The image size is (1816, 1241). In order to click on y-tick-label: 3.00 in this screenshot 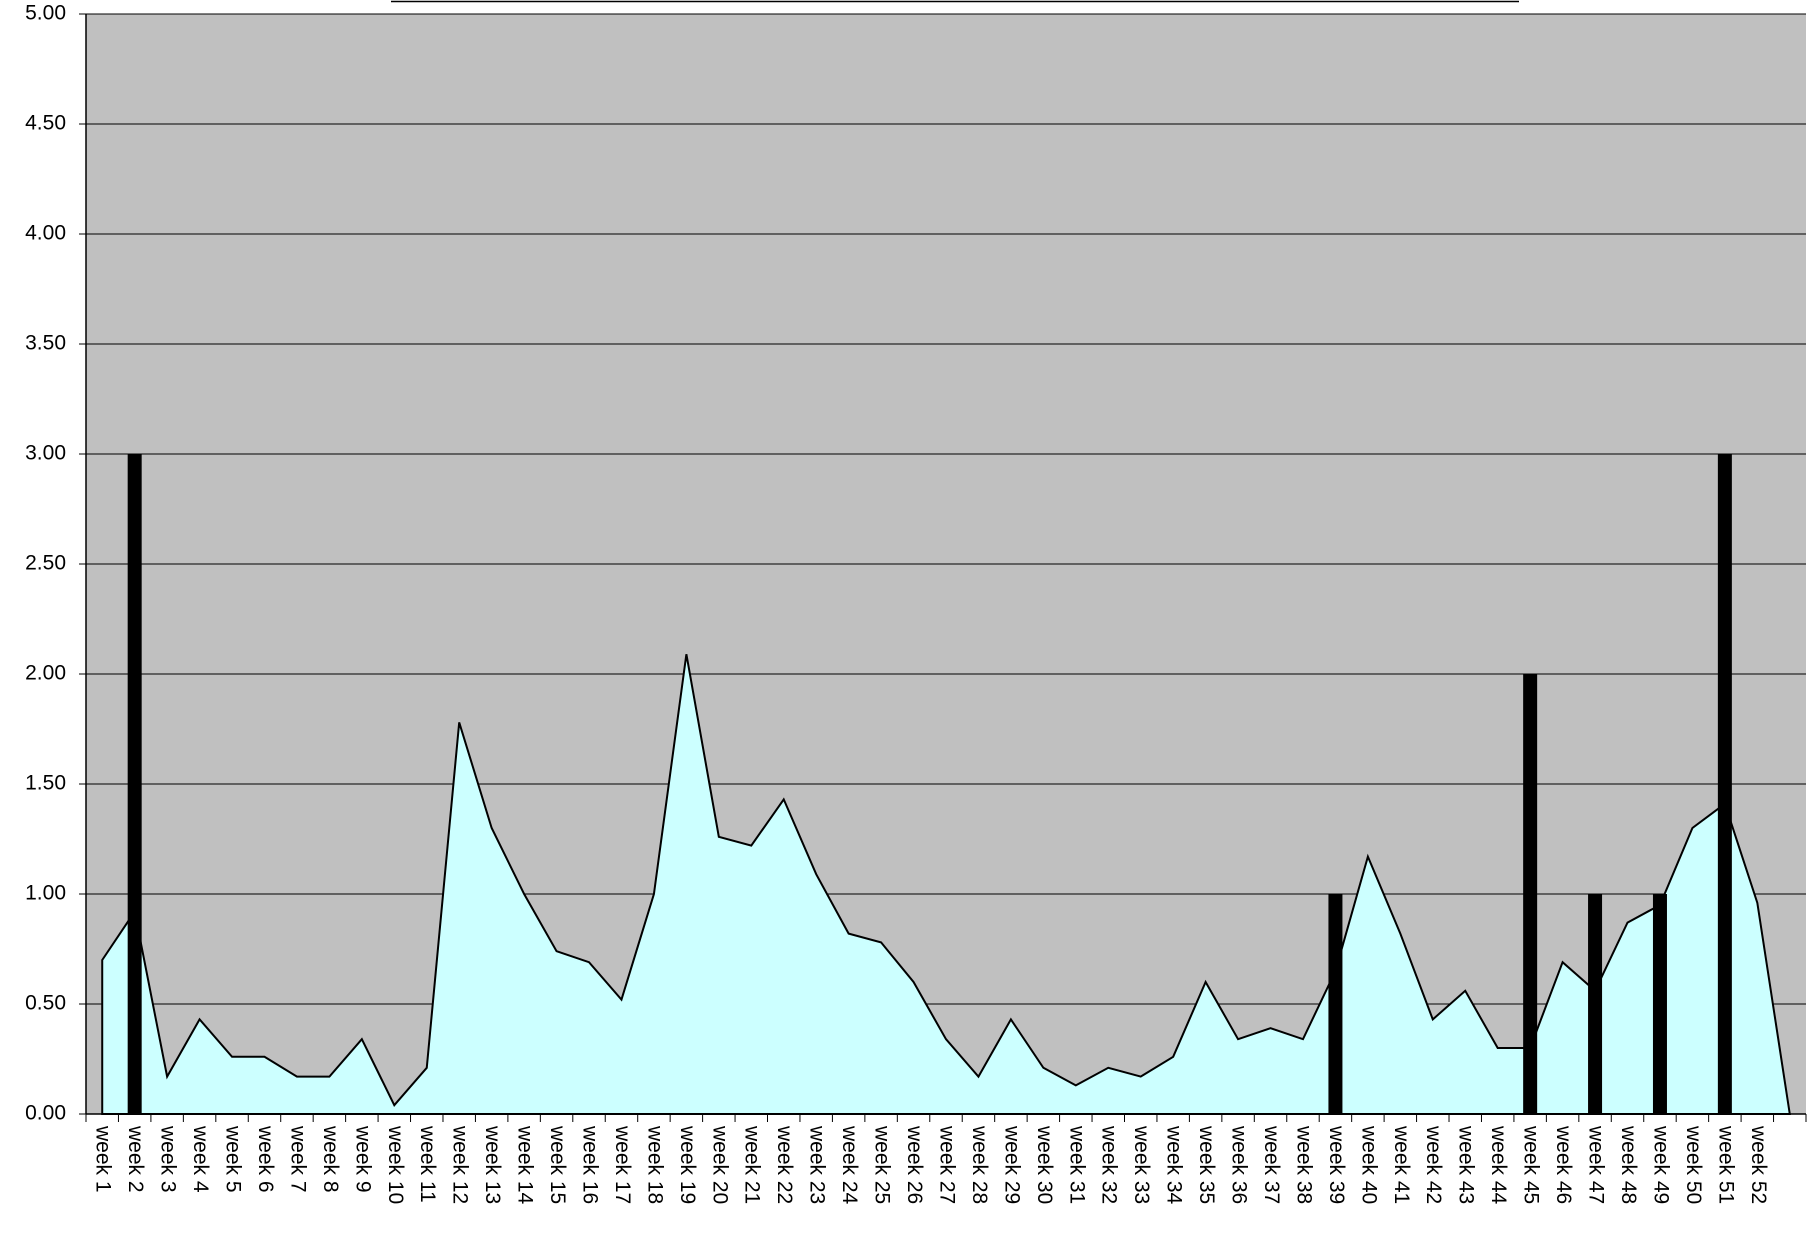, I will do `click(45, 453)`.